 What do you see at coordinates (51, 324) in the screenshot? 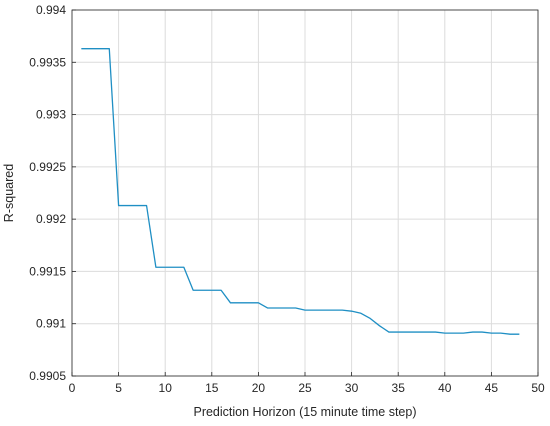
I see `y-tick-label: 0.991` at bounding box center [51, 324].